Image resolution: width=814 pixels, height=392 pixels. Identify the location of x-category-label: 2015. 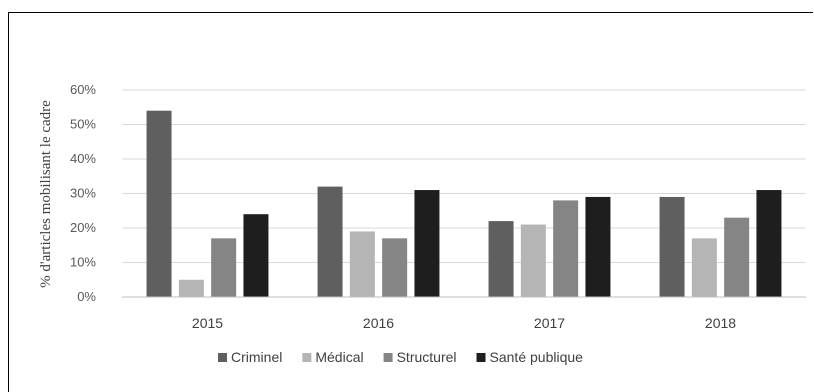
(207, 323).